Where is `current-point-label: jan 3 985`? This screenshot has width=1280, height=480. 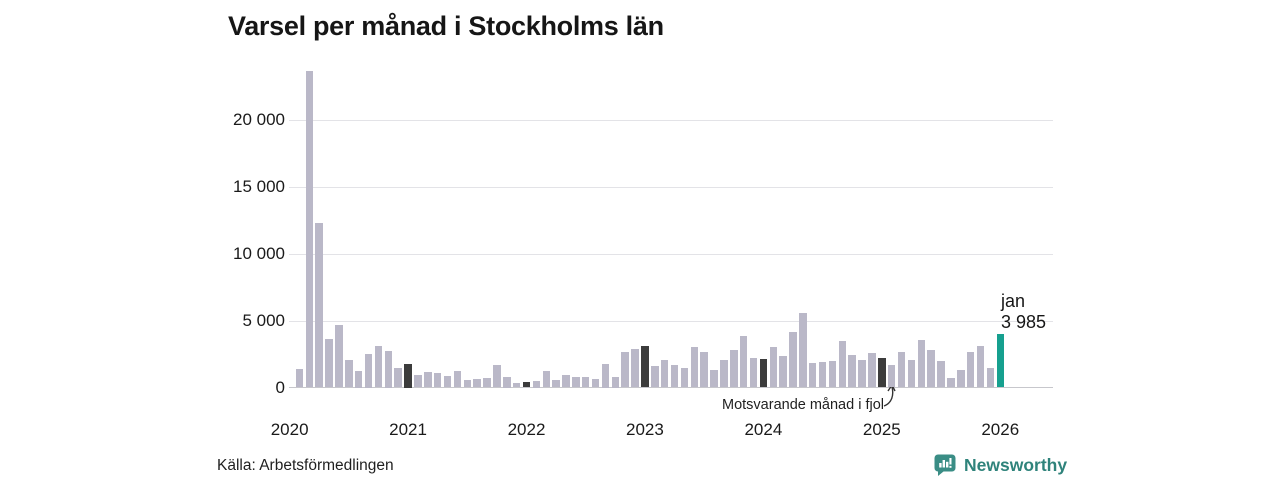
current-point-label: jan 3 985 is located at coordinates (1023, 312).